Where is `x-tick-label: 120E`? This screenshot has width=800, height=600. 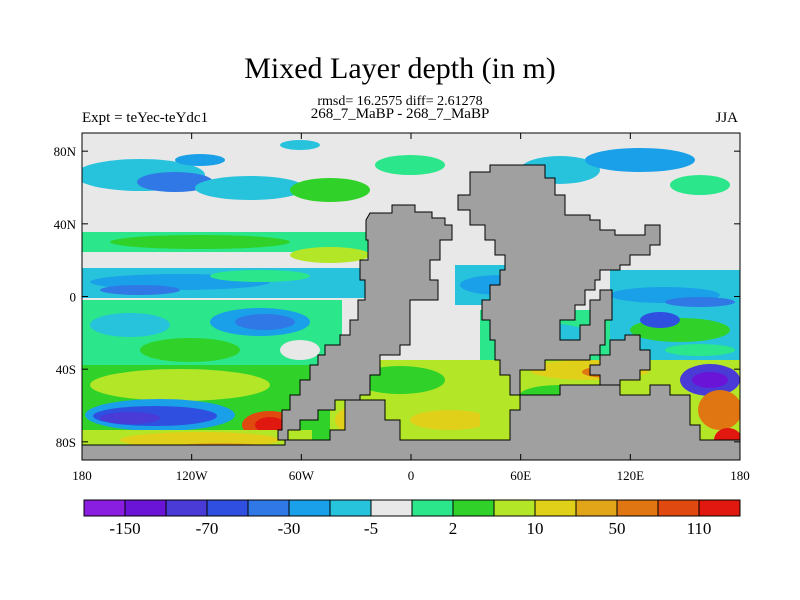
x-tick-label: 120E is located at coordinates (631, 475).